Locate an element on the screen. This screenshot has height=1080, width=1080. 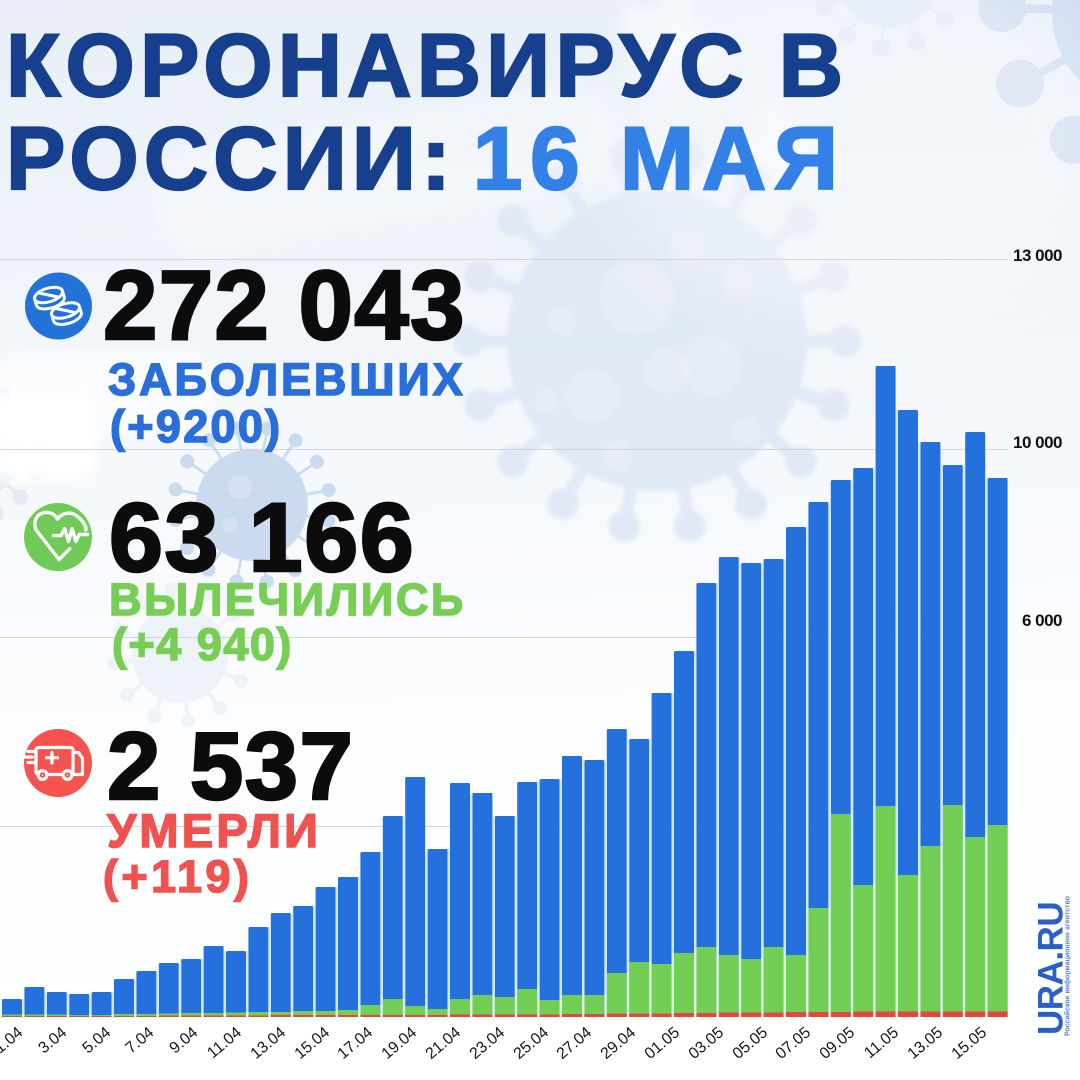
svg-text:Российское информационное аген: Российское информационное агентство is located at coordinates (1068, 966).